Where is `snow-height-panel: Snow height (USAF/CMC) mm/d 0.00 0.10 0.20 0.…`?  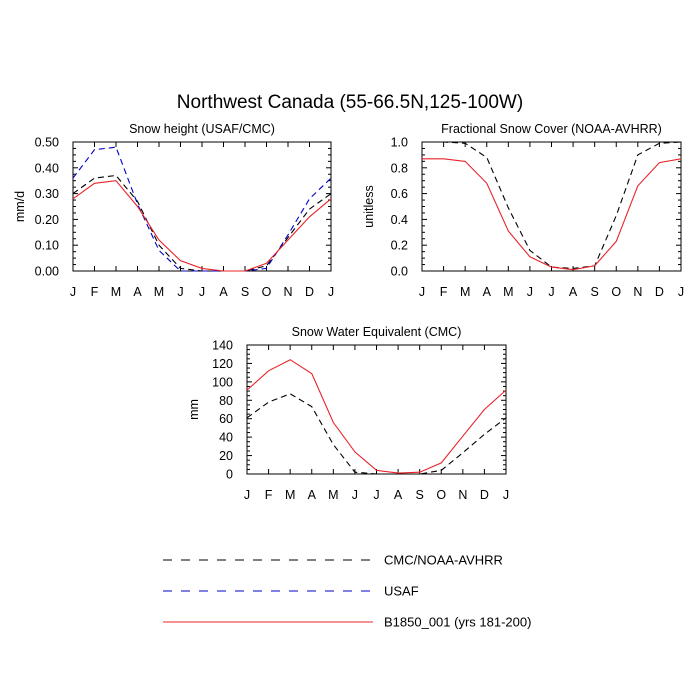 snow-height-panel: Snow height (USAF/CMC) mm/d 0.00 0.10 0.20 0.… is located at coordinates (173, 210).